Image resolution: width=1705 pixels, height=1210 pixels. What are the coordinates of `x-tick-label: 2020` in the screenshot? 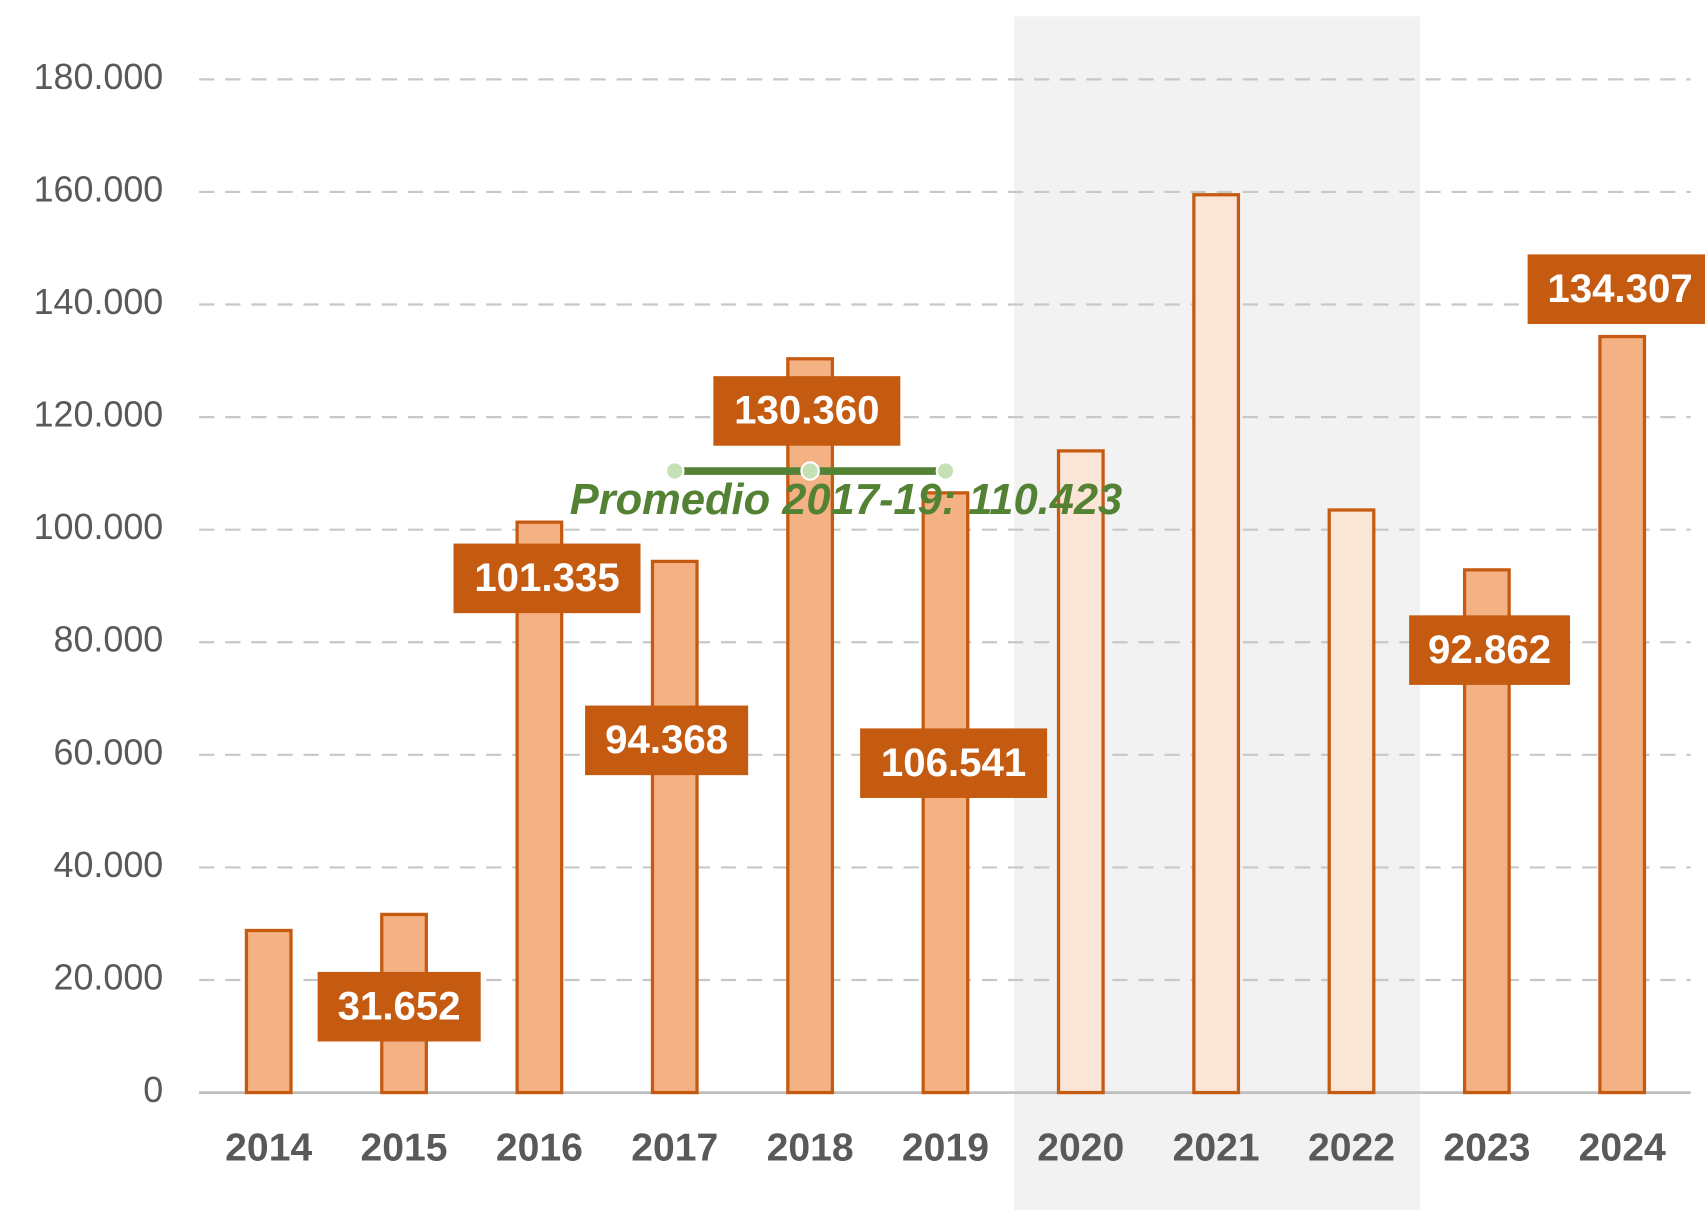 It's located at (1080, 1148).